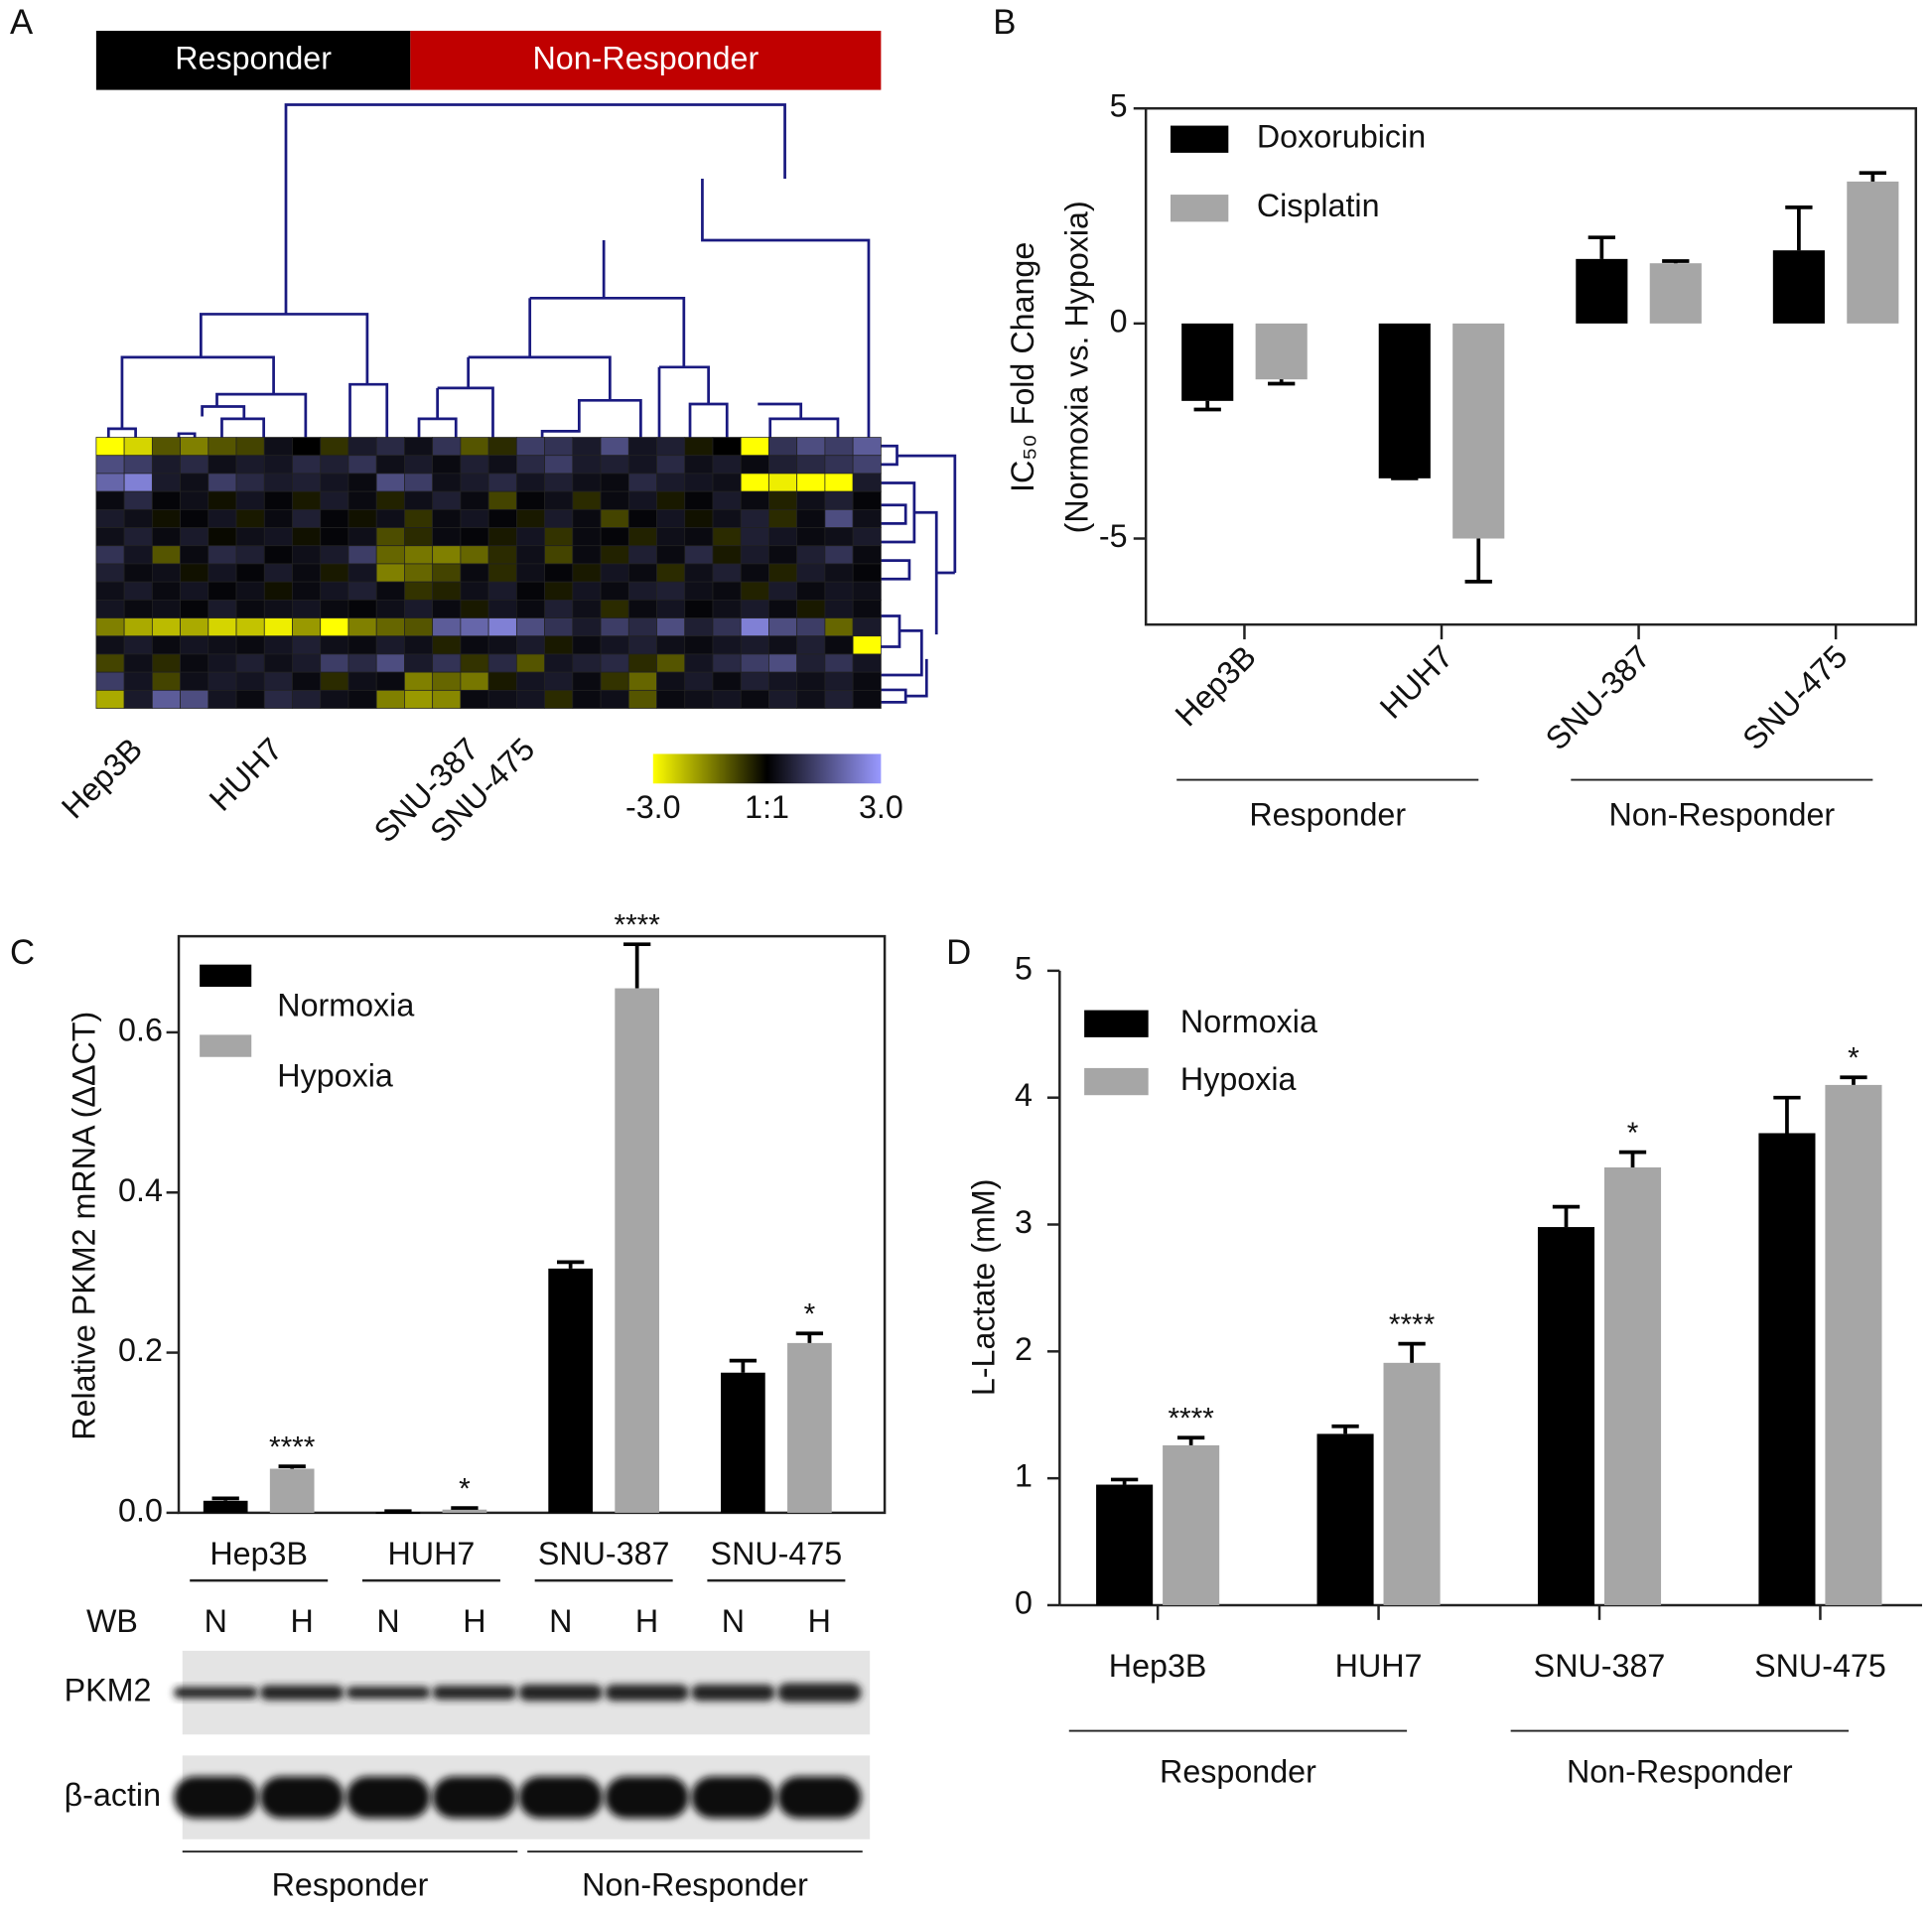 Image resolution: width=1932 pixels, height=1907 pixels. I want to click on group-label: Responder, so click(1238, 1771).